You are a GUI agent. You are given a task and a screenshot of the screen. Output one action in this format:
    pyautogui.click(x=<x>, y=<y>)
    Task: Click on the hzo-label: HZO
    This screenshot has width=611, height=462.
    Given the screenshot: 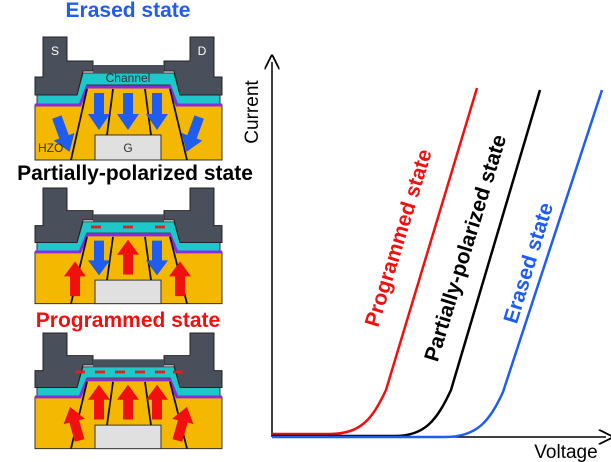 What is the action you would take?
    pyautogui.click(x=50, y=148)
    